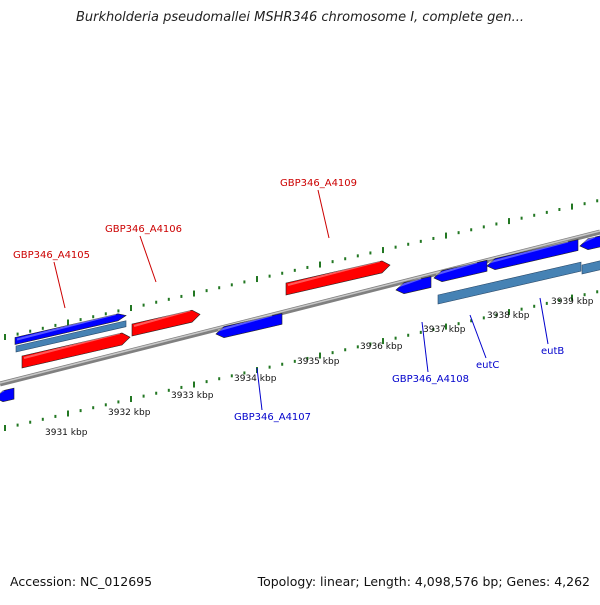 The image size is (600, 605). I want to click on kbp-label: 3935 kbp, so click(318, 362).